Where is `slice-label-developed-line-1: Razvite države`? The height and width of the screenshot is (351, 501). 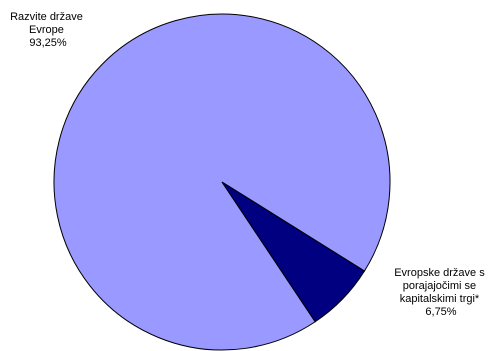 slice-label-developed-line-1: Razvite države is located at coordinates (46, 17).